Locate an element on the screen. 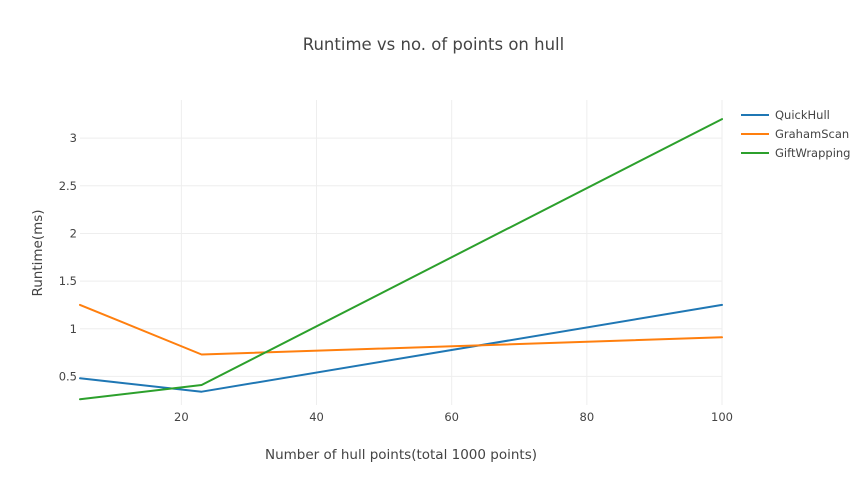 This screenshot has width=867, height=486. y-tick-label: 3 is located at coordinates (73, 138).